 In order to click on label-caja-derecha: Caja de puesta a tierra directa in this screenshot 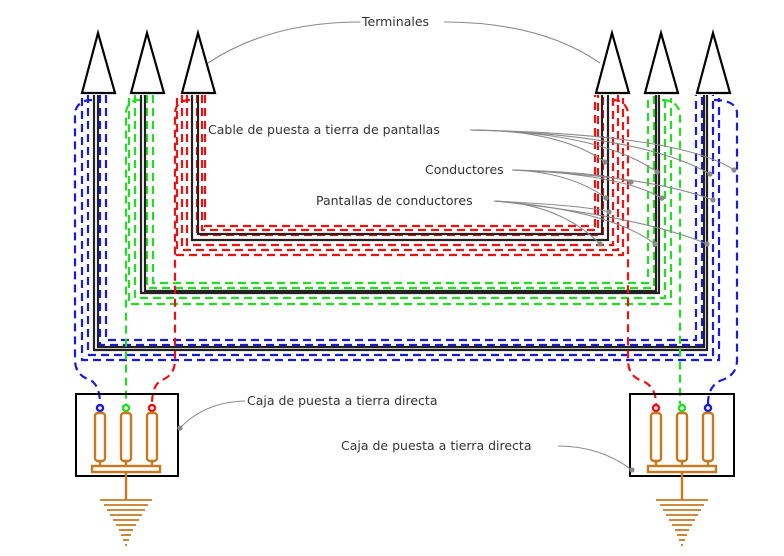, I will do `click(436, 445)`.